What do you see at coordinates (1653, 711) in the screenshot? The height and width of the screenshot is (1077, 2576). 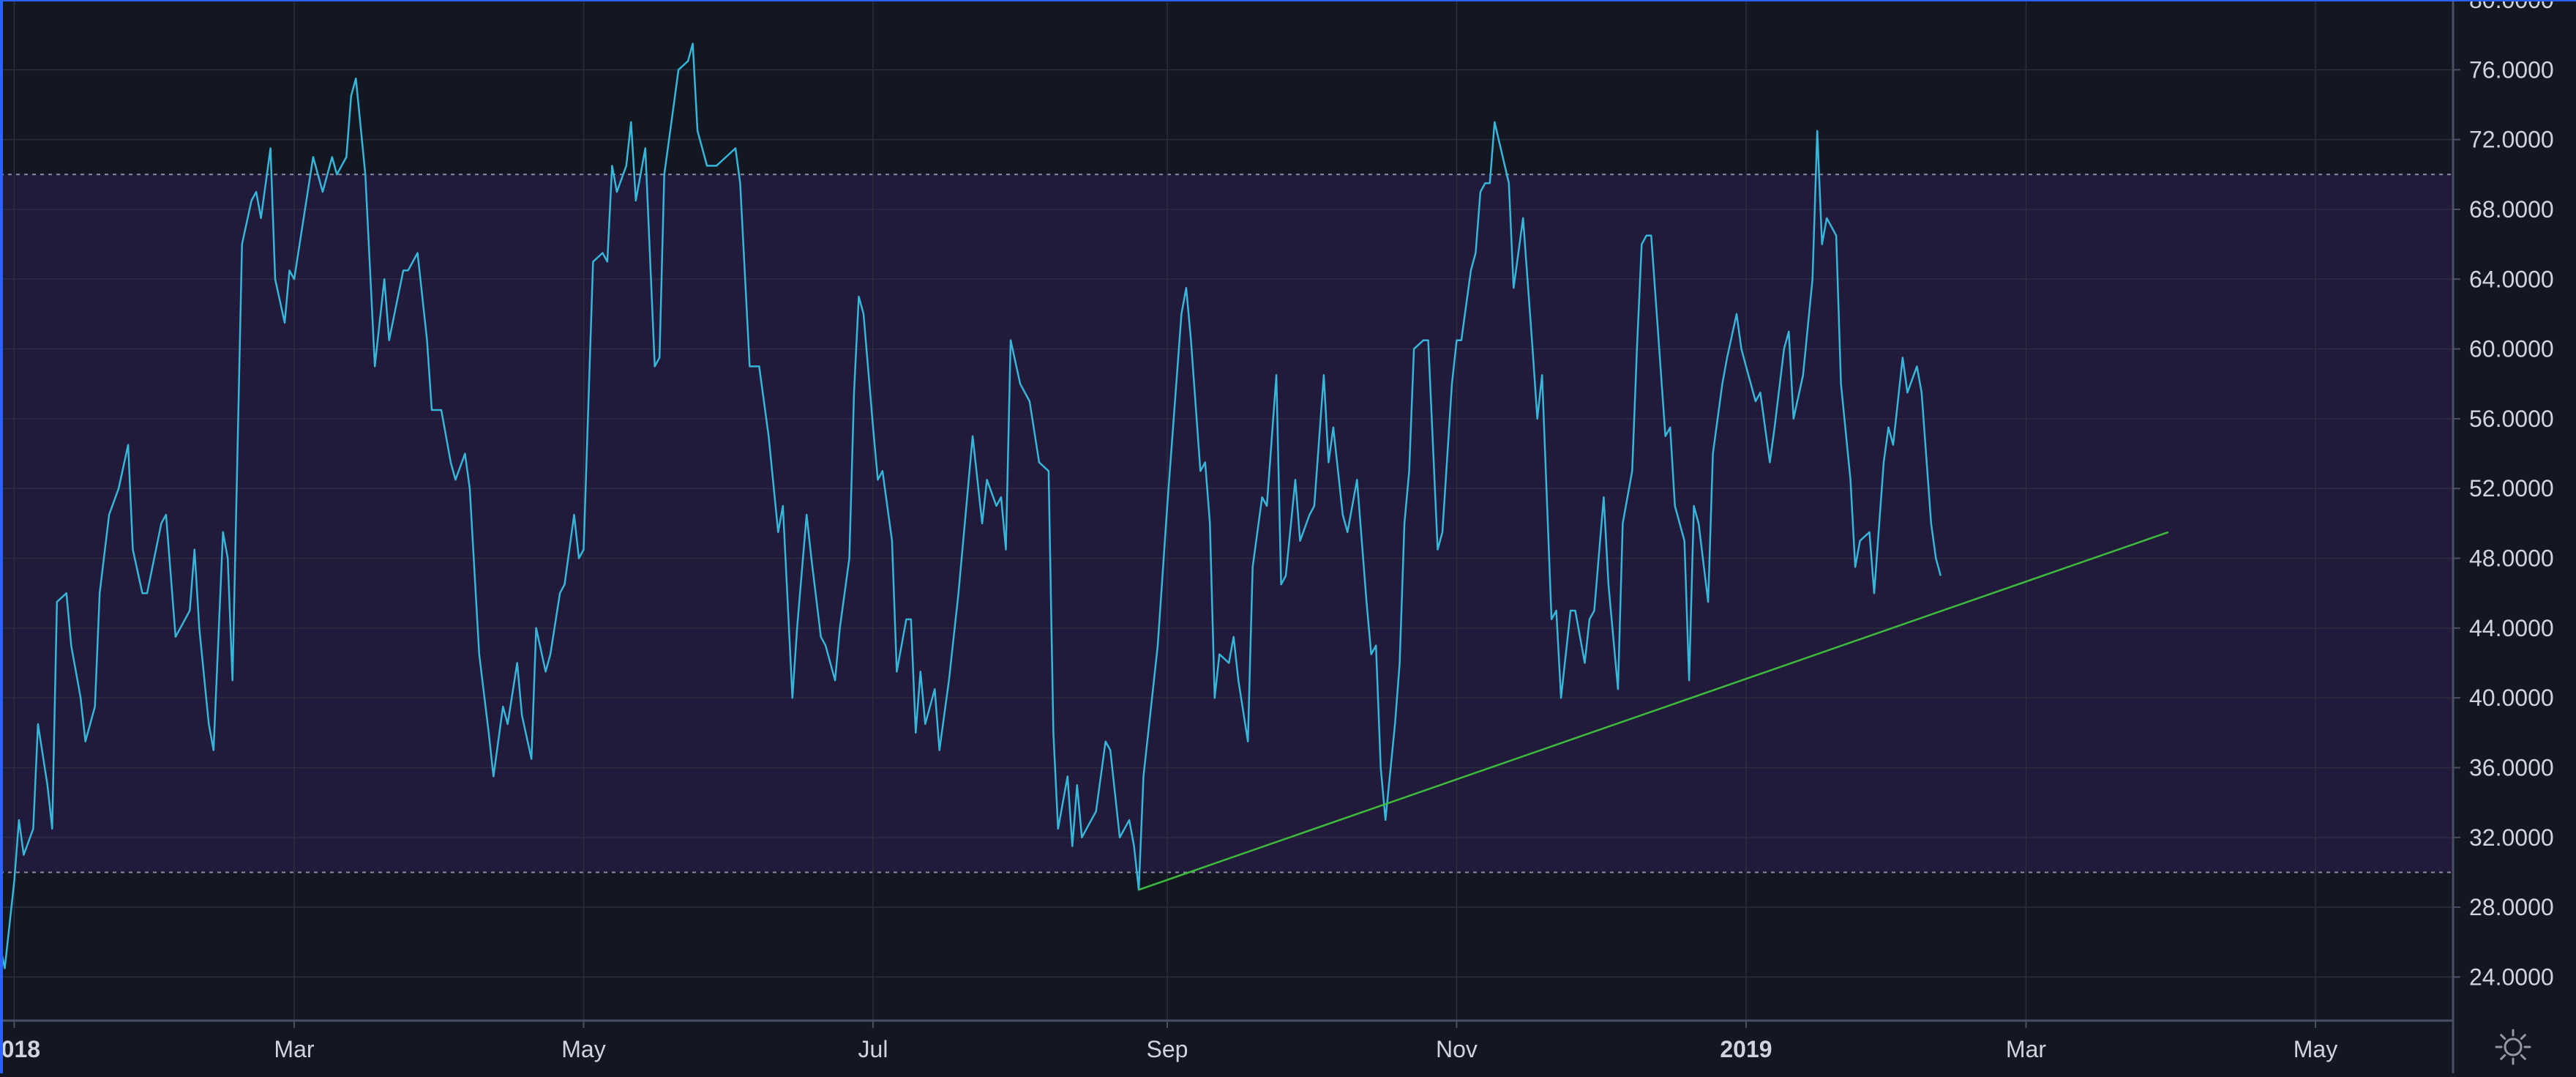 I see `trendline` at bounding box center [1653, 711].